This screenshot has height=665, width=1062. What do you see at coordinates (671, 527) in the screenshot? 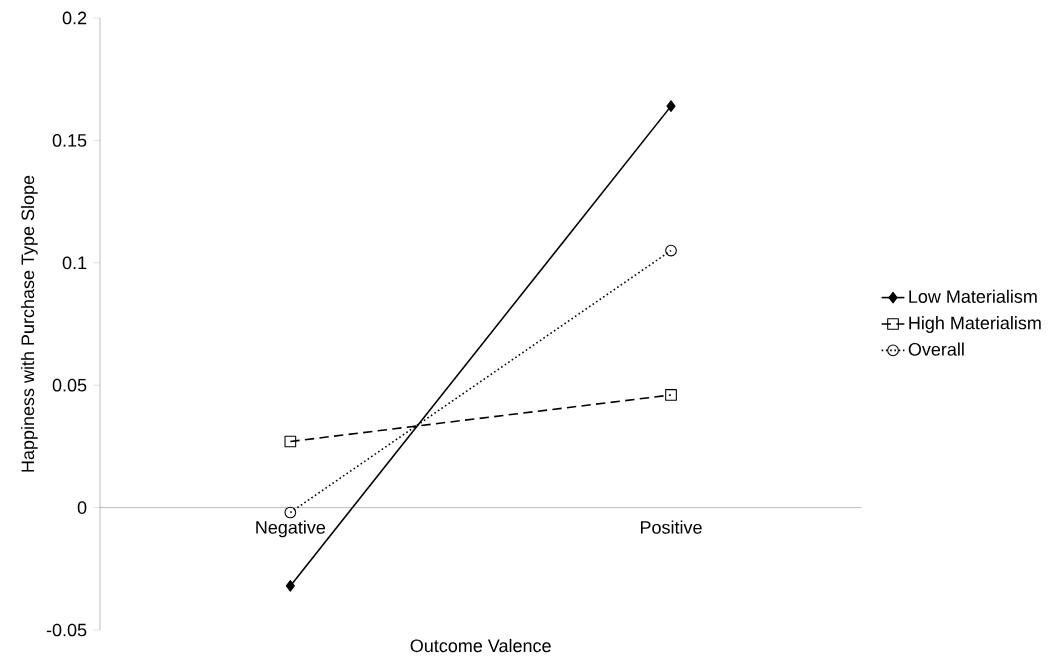
I see `x-tick-label: Positive` at bounding box center [671, 527].